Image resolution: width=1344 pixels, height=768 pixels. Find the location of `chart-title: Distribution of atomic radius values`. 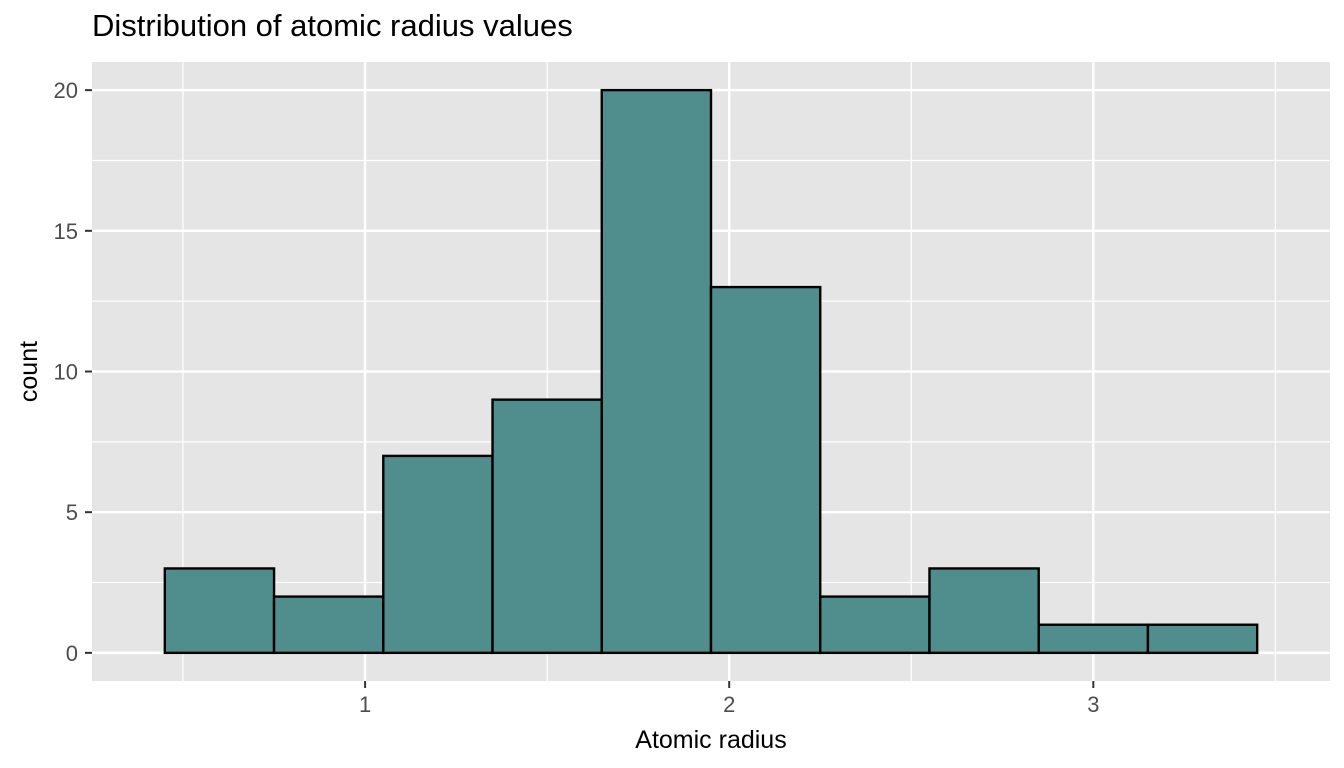

chart-title: Distribution of atomic radius values is located at coordinates (332, 25).